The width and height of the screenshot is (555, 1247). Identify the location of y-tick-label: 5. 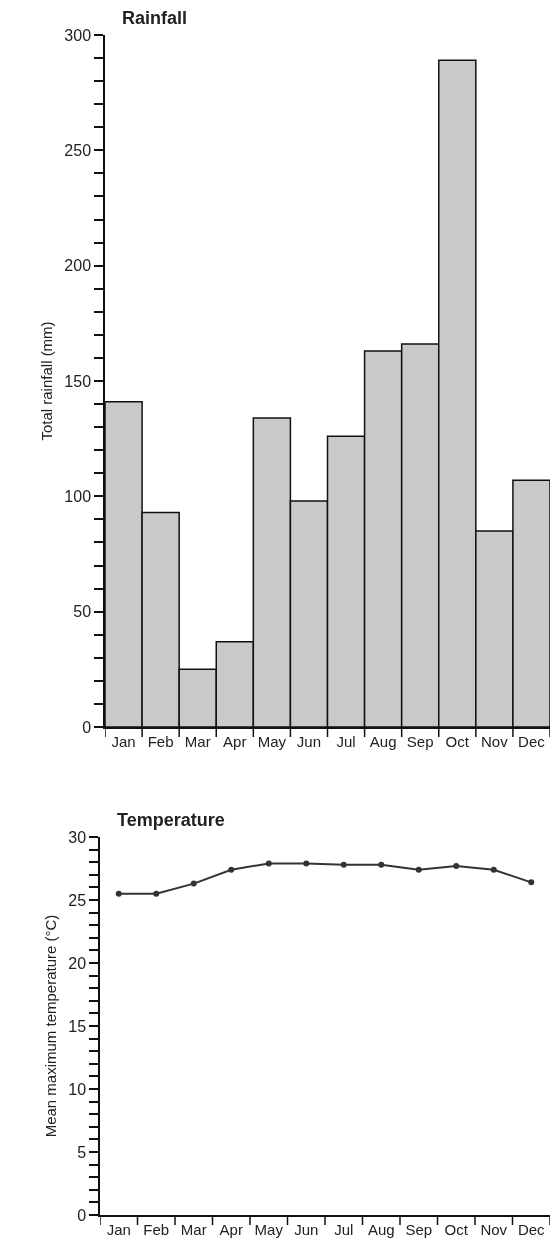
(82, 1152).